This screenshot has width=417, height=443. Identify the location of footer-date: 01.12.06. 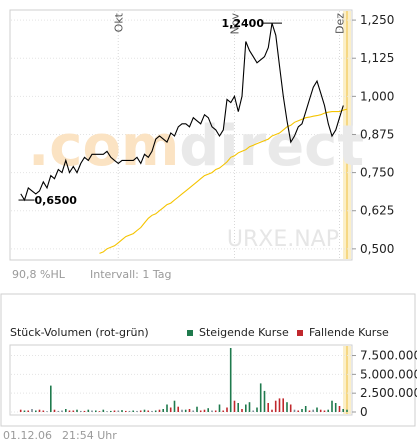
(27, 435).